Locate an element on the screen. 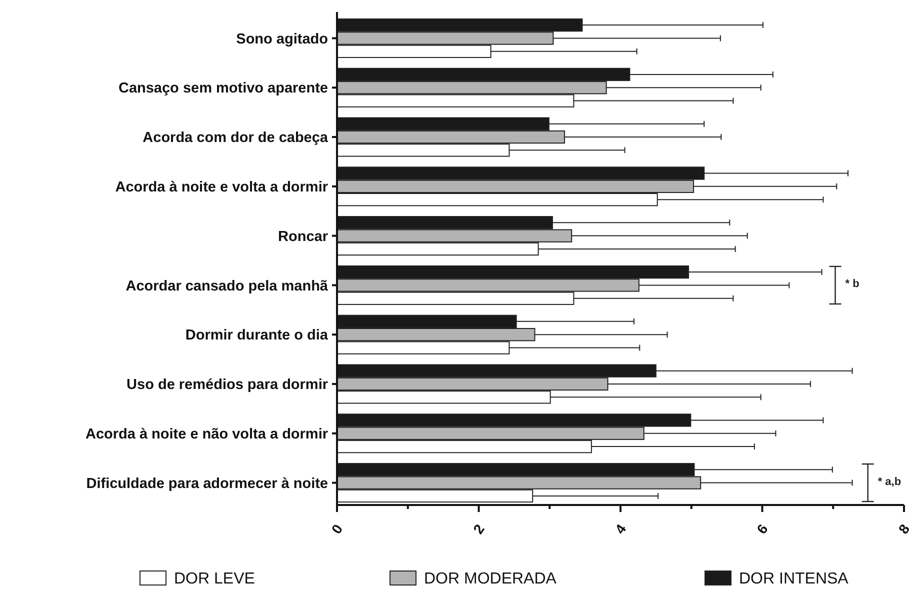 This screenshot has height=600, width=918. y-tick-label: Acordar cansado pela manhã is located at coordinates (227, 286).